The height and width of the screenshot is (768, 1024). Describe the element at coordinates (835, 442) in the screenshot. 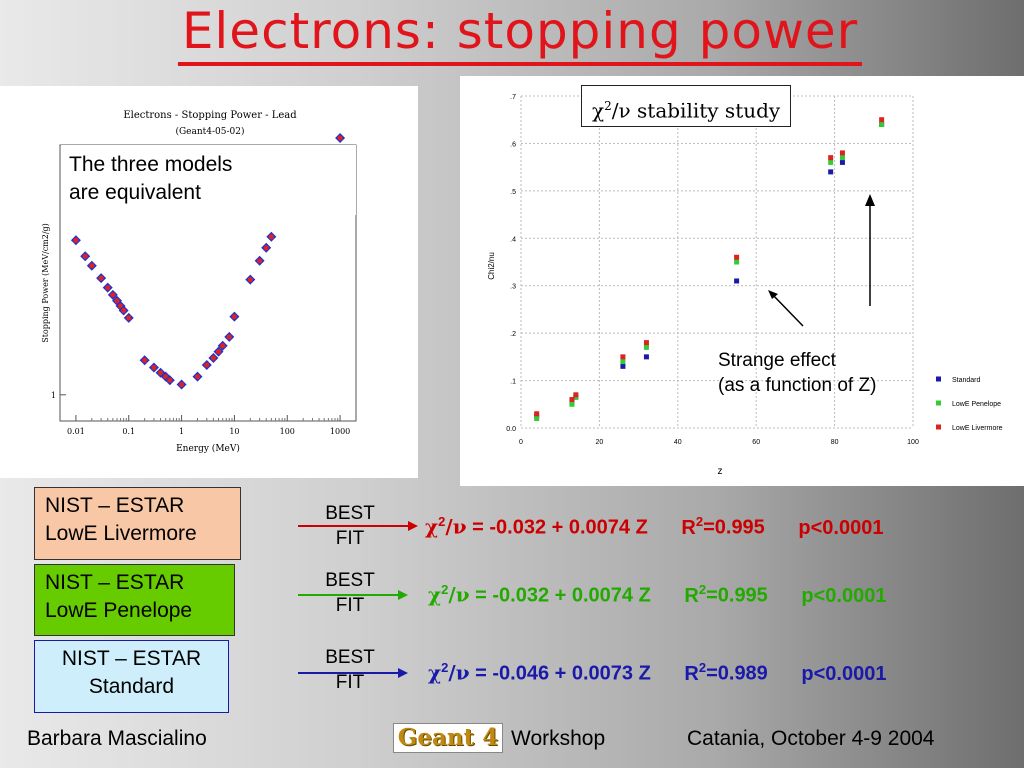

I see `right-x-tick-label: 80` at that location.